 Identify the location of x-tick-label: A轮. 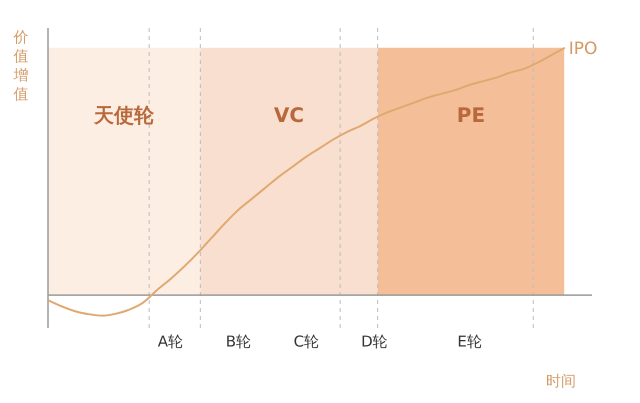
(171, 341).